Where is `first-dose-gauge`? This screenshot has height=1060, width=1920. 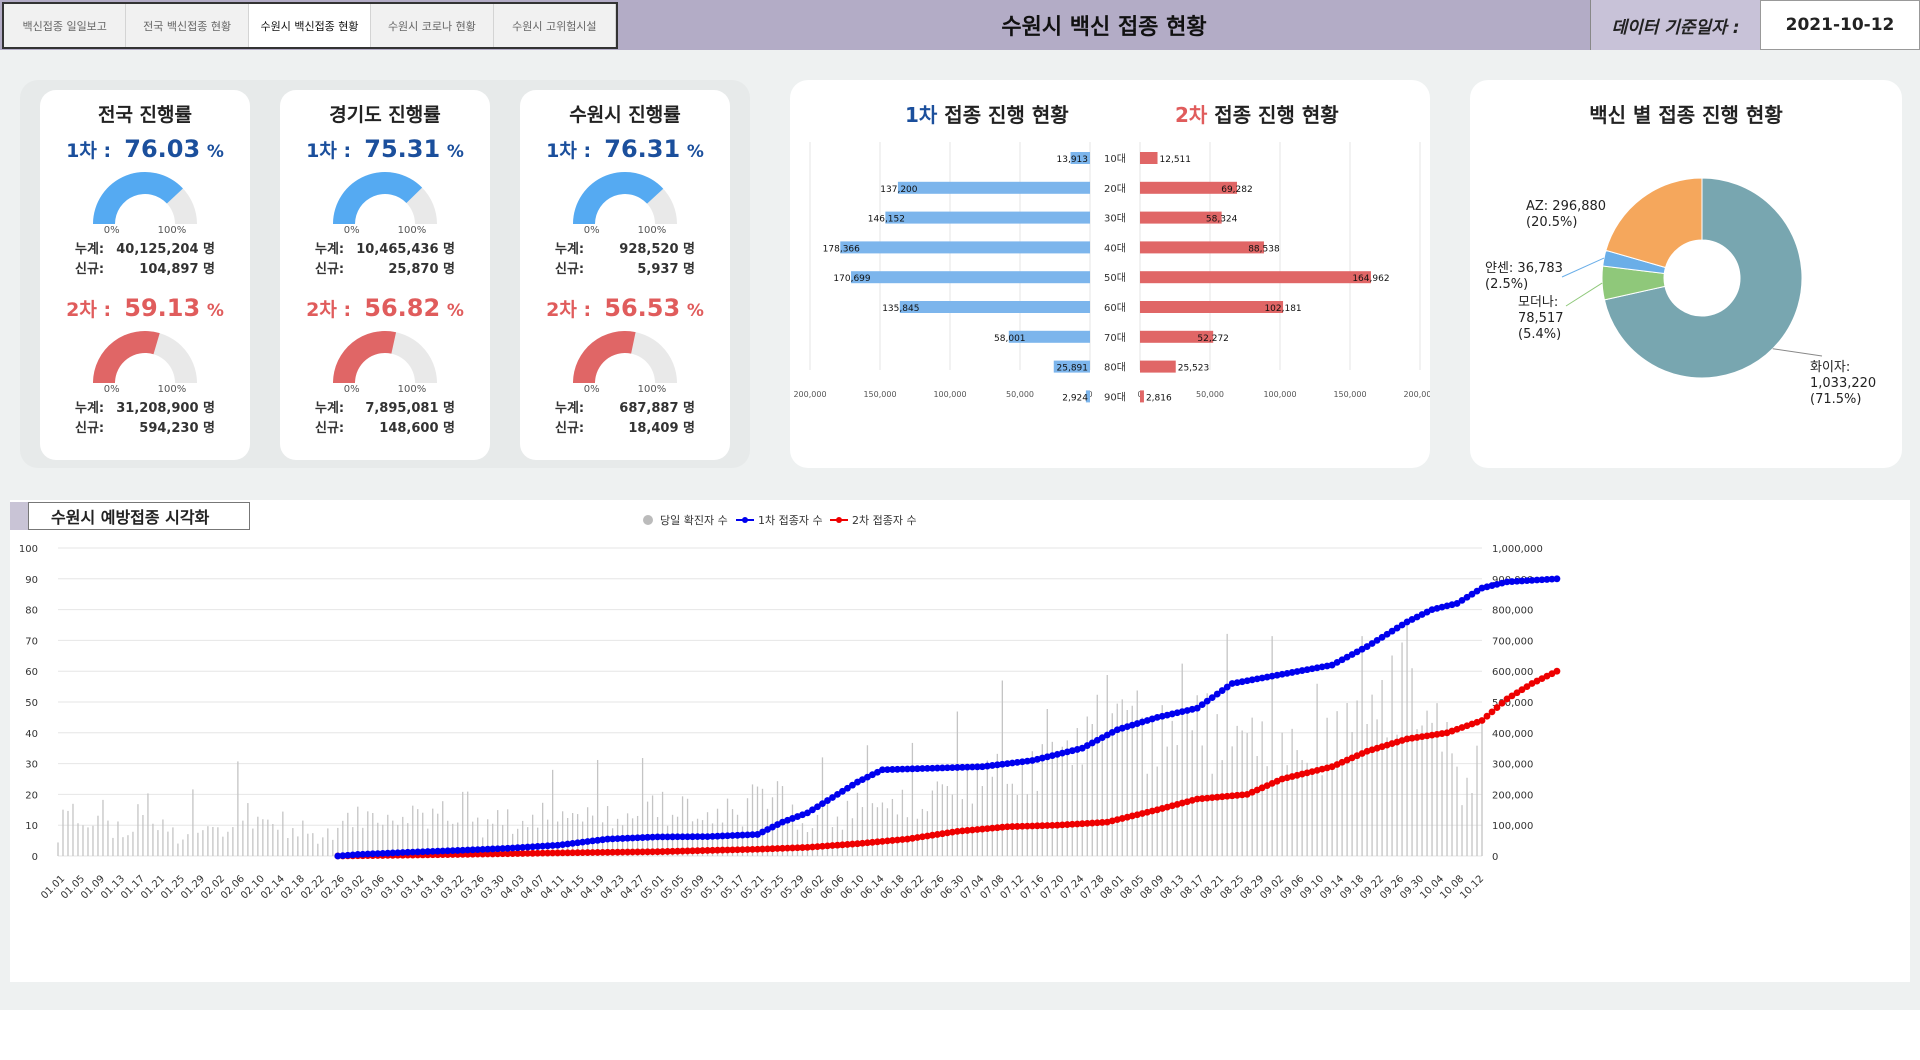
first-dose-gauge is located at coordinates (385, 198).